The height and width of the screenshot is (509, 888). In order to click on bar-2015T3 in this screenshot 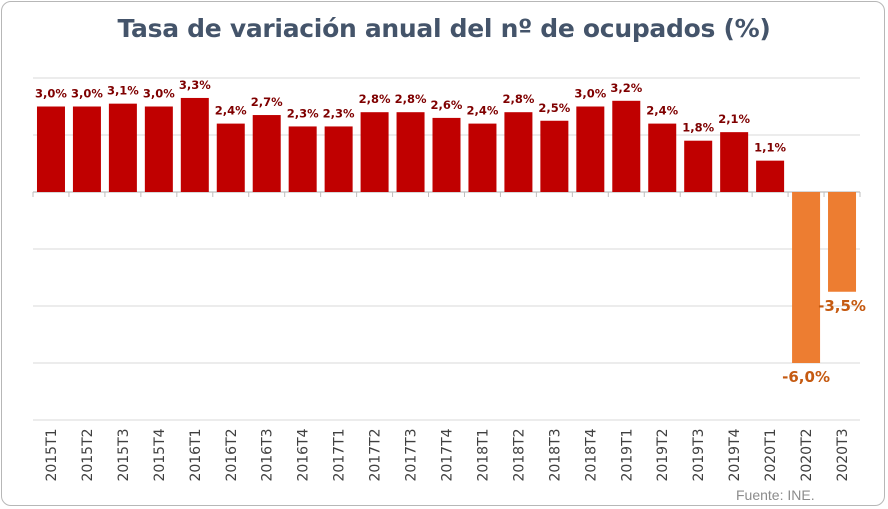, I will do `click(122, 147)`.